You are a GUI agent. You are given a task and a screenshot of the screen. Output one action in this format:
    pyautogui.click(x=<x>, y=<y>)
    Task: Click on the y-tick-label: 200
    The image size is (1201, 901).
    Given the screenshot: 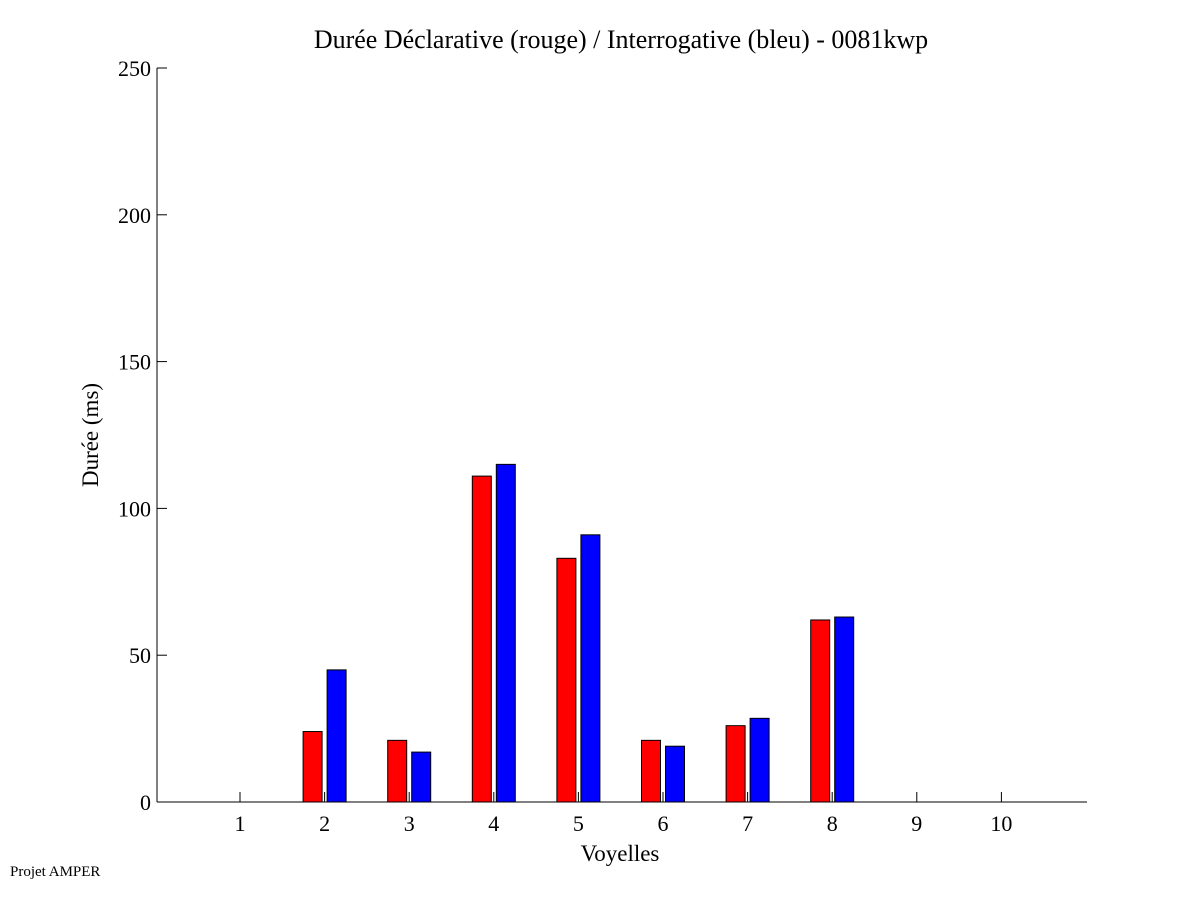 What is the action you would take?
    pyautogui.click(x=134, y=215)
    